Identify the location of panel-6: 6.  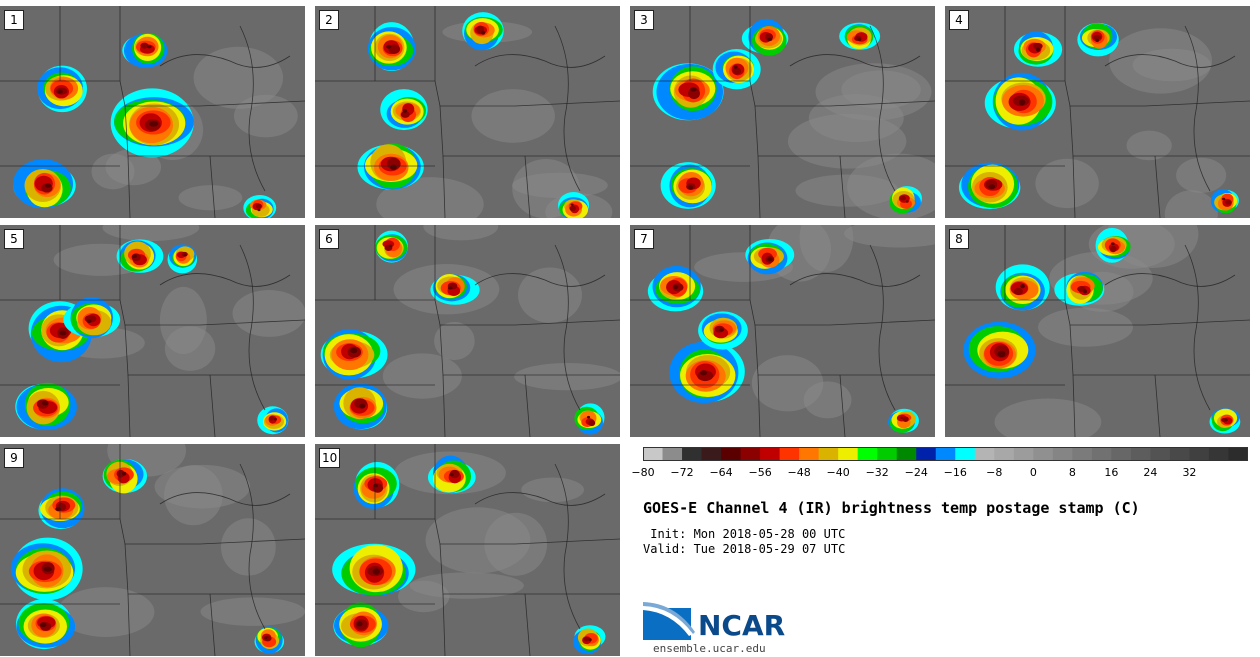
(467, 331).